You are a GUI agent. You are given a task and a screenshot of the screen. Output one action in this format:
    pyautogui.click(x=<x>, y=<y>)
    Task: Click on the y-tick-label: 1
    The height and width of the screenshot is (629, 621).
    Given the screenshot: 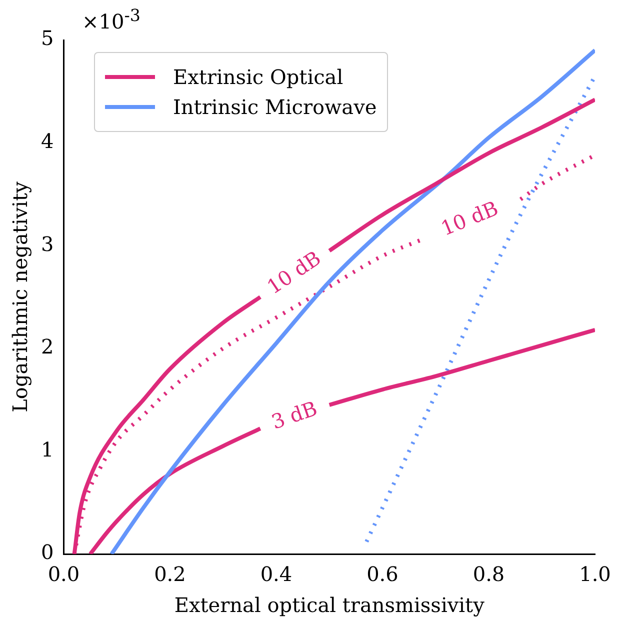 What is the action you would take?
    pyautogui.click(x=47, y=449)
    